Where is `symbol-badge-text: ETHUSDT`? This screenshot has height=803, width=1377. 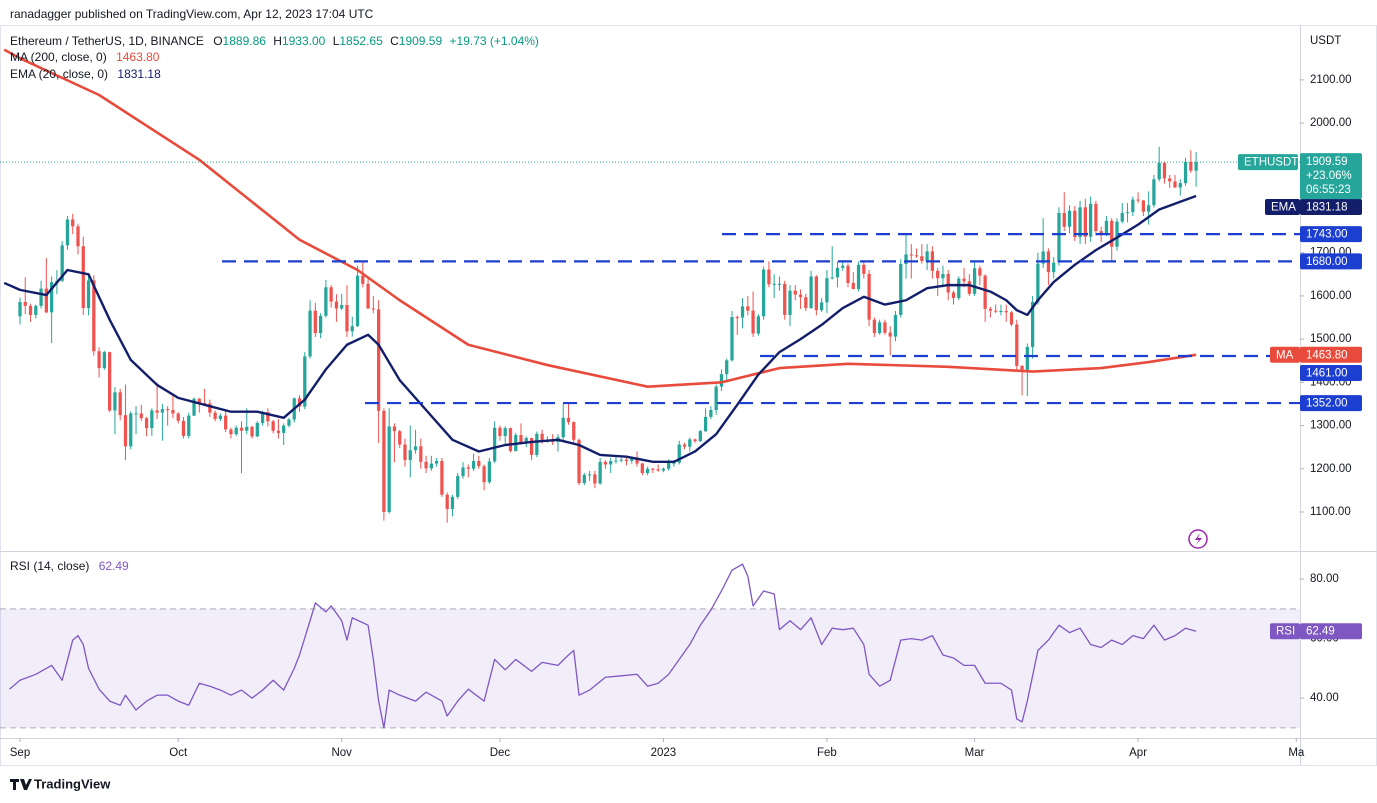
symbol-badge-text: ETHUSDT is located at coordinates (1271, 163).